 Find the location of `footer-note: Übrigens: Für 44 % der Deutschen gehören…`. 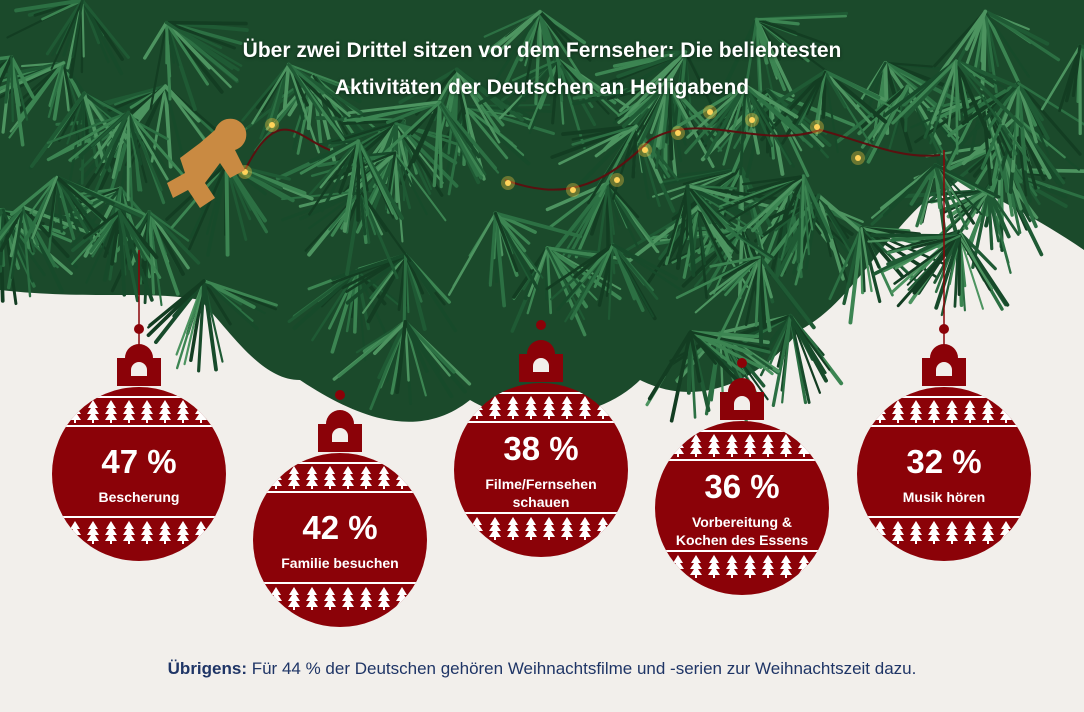

footer-note: Übrigens: Für 44 % der Deutschen gehören… is located at coordinates (542, 669).